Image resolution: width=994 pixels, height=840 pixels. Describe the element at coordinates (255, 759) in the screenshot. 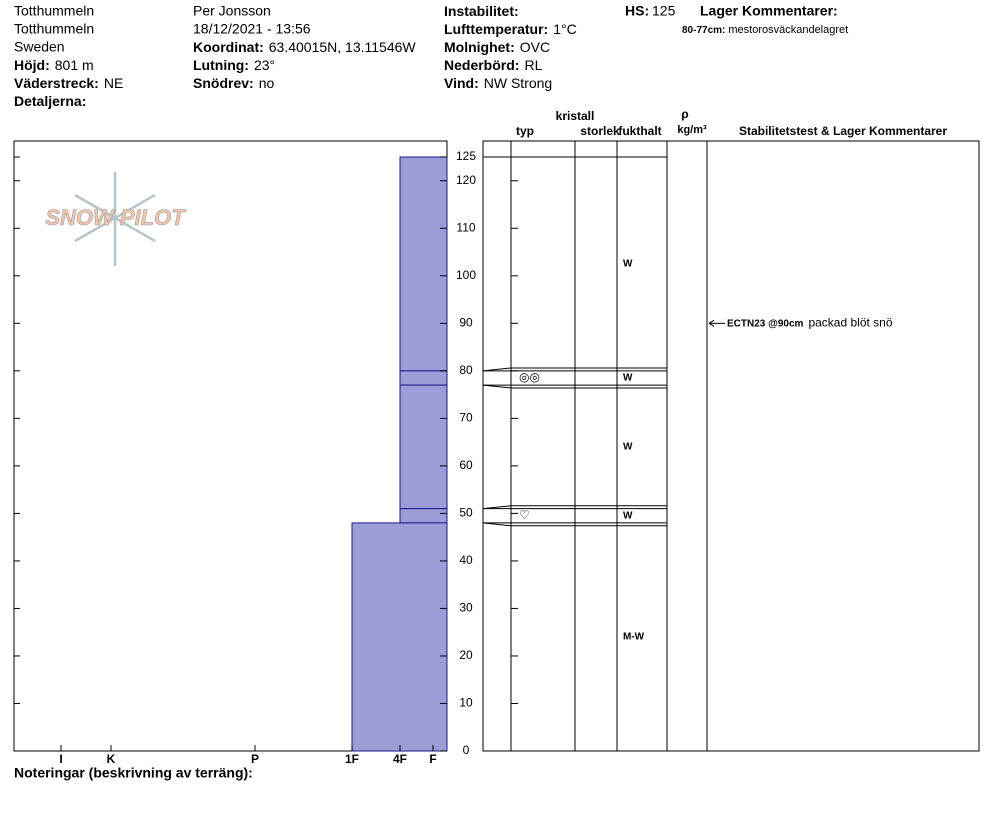

I see `hardness-label: P` at that location.